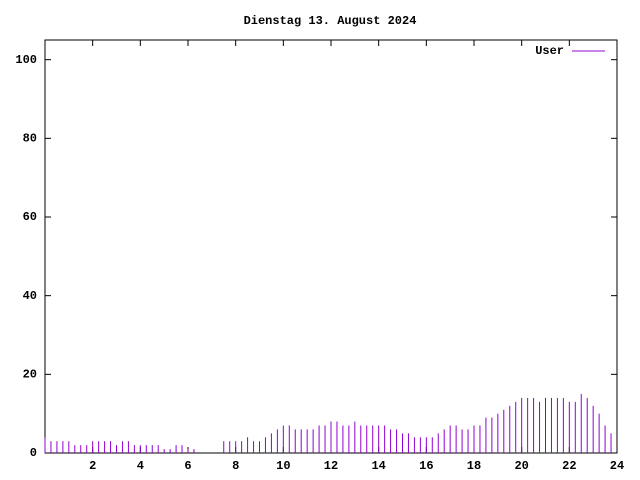 The height and width of the screenshot is (480, 640). Describe the element at coordinates (30, 139) in the screenshot. I see `y-tick-label: 80` at that location.